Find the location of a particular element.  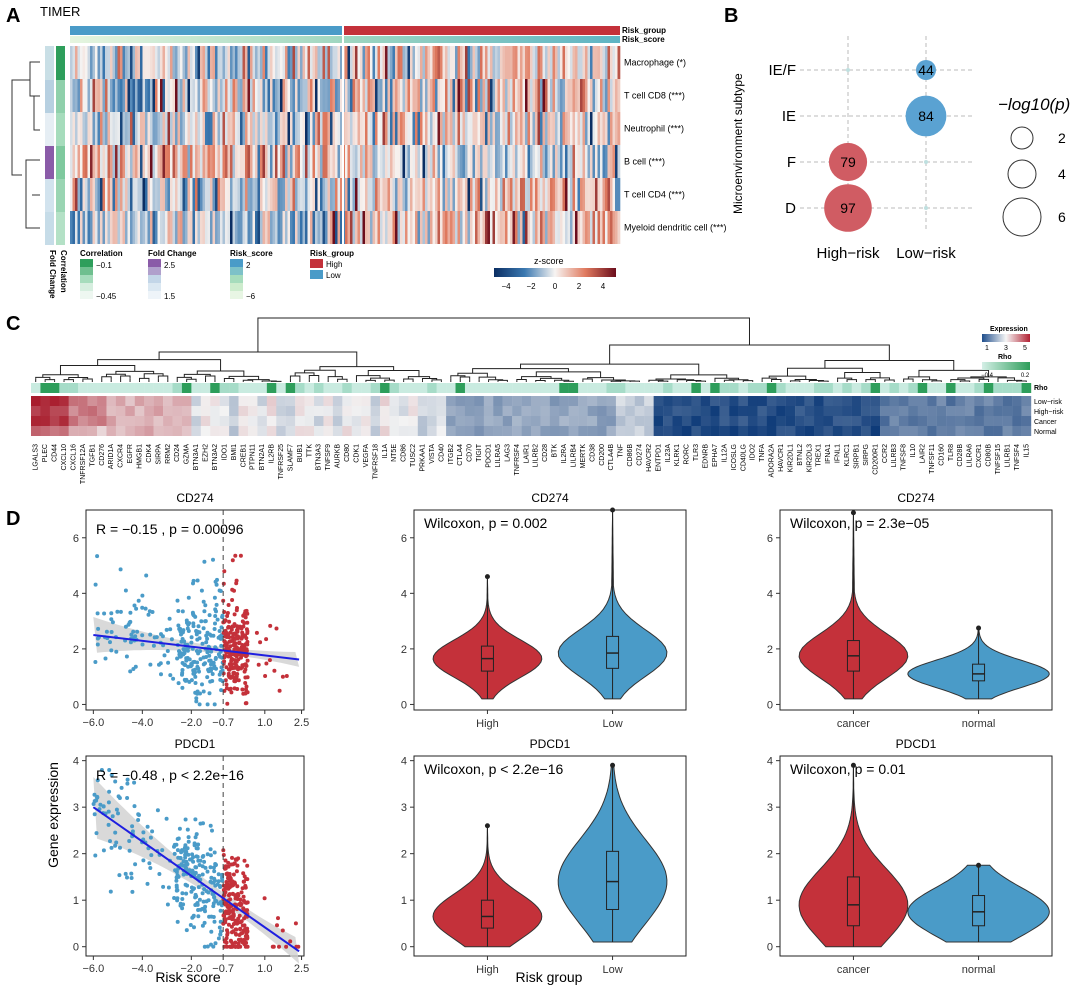

legend-correlation-title: Correlation is located at coordinates (101, 253).